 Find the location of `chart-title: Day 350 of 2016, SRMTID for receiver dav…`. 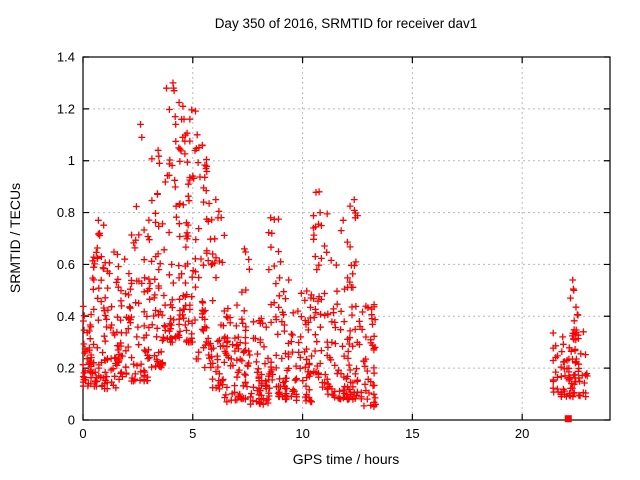

chart-title: Day 350 of 2016, SRMTID for receiver dav… is located at coordinates (346, 23).